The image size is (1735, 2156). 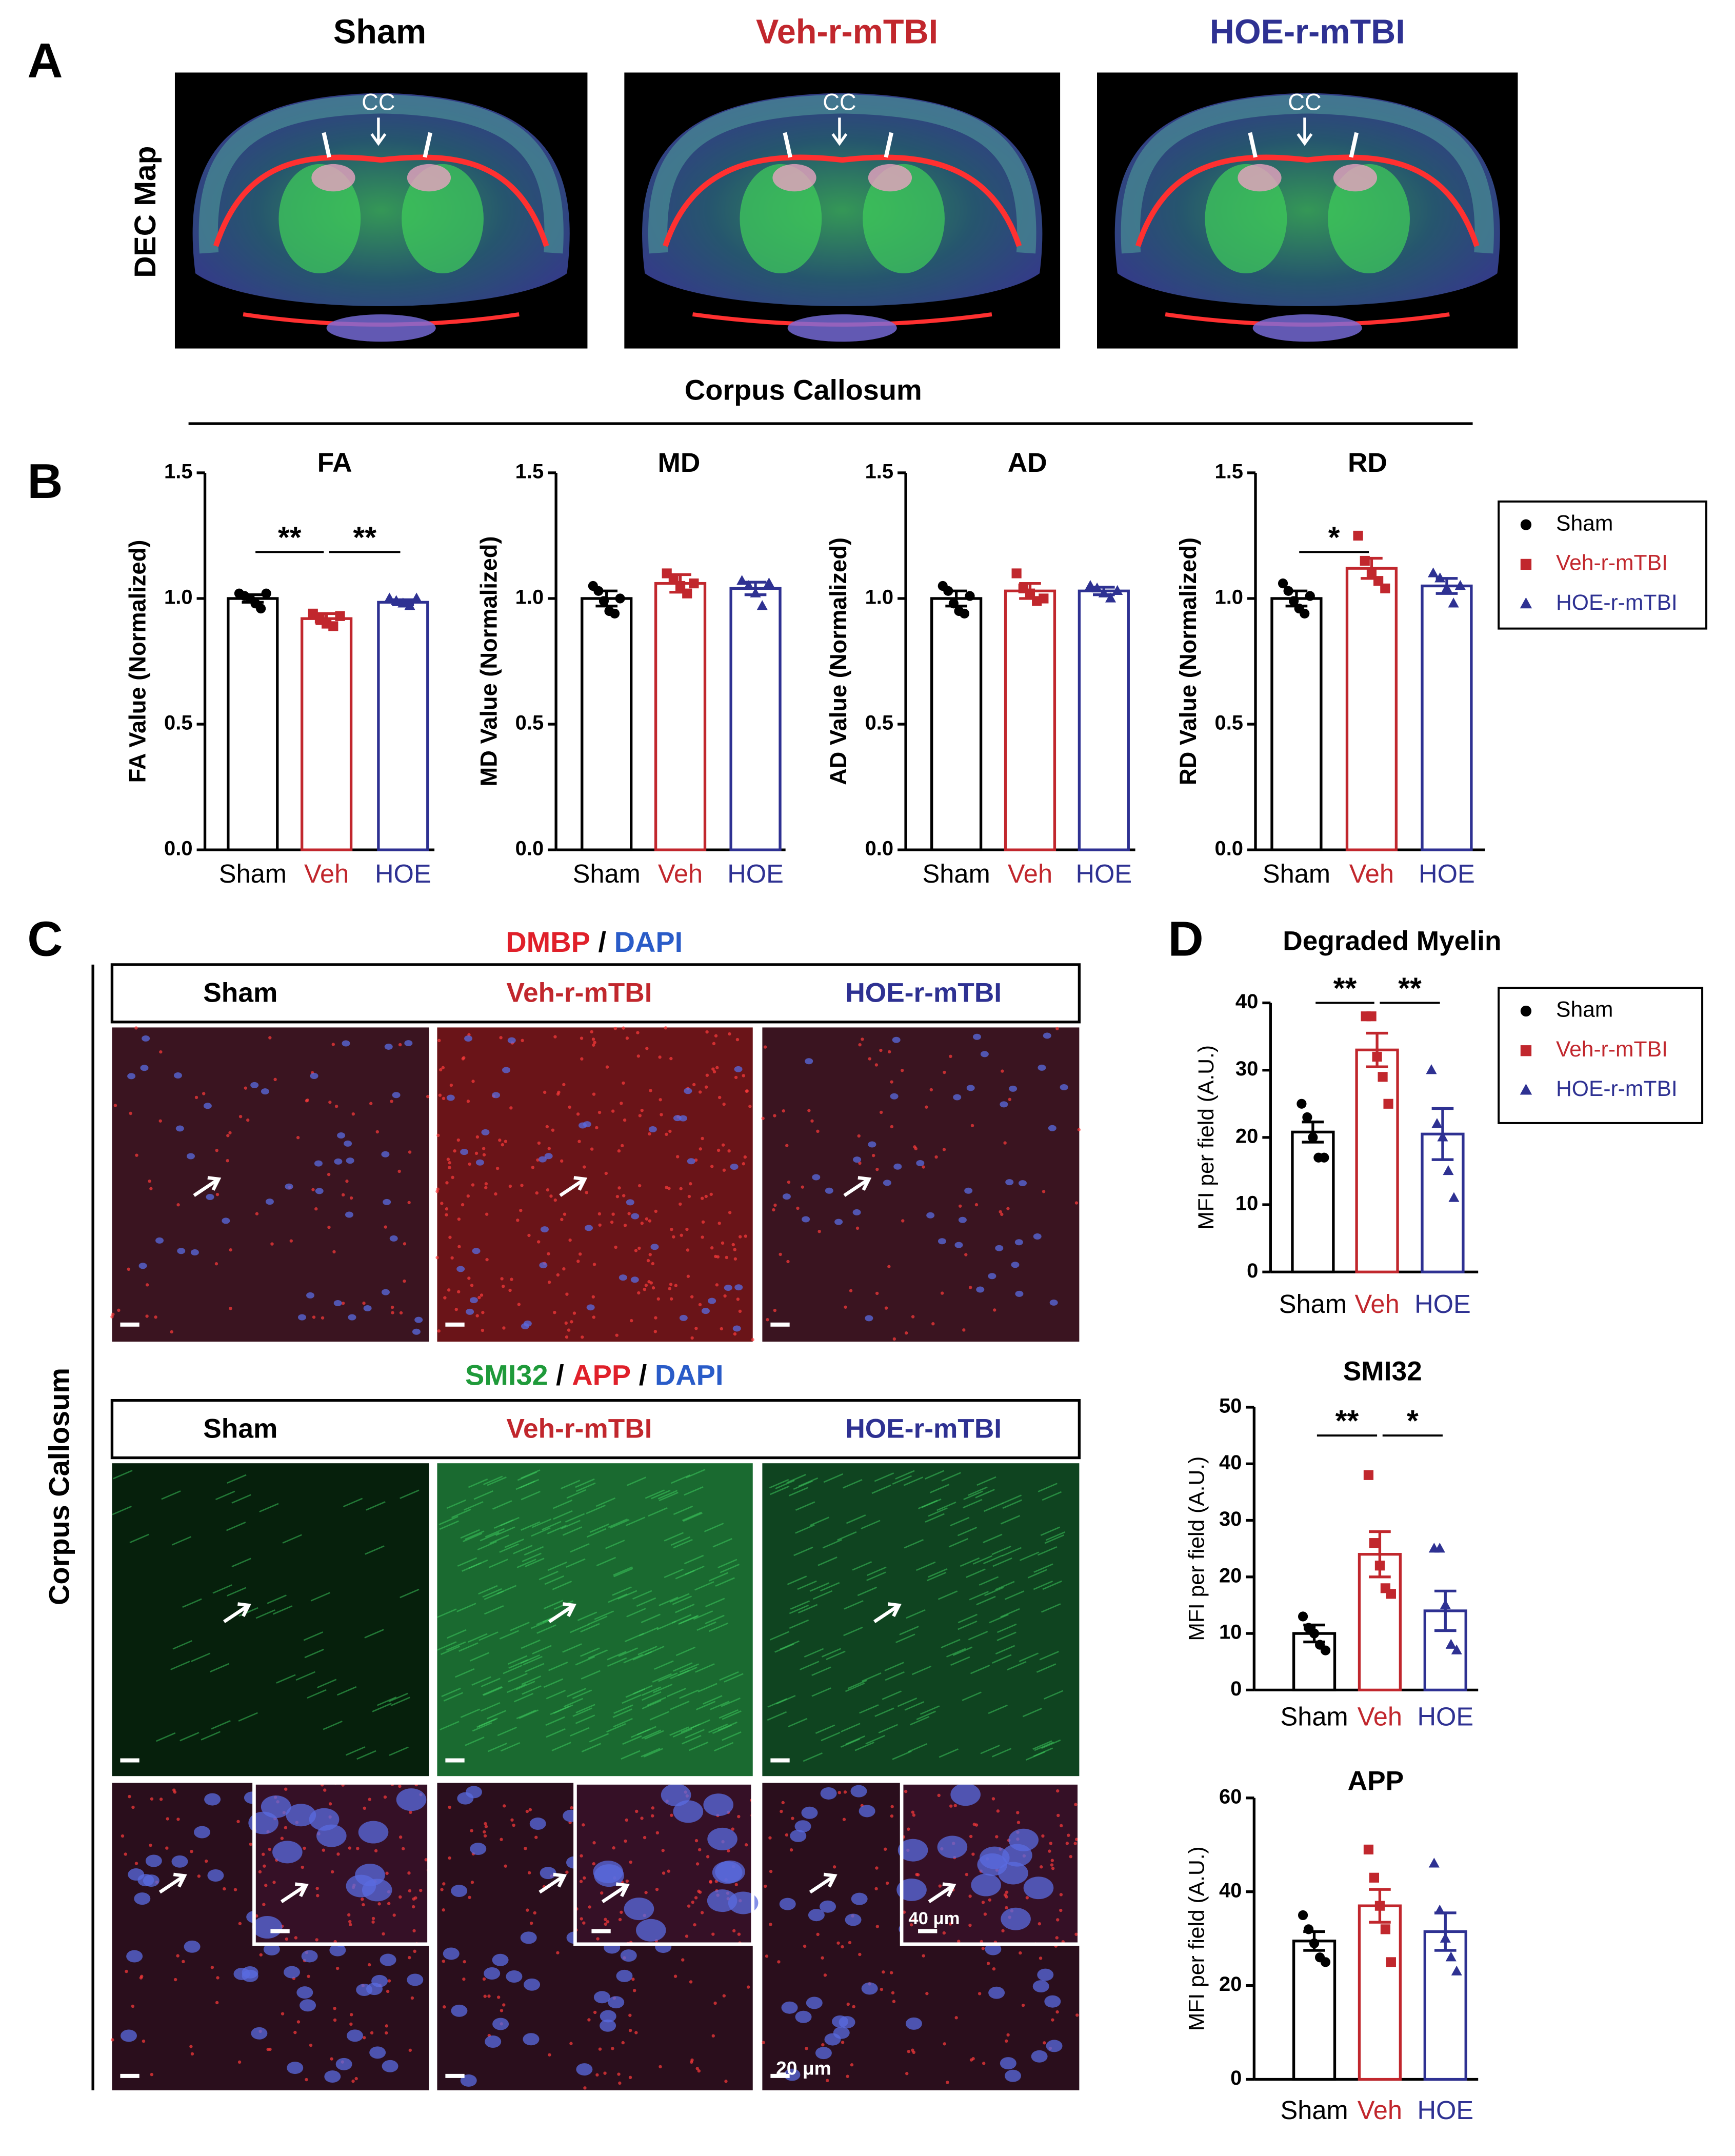 What do you see at coordinates (607, 724) in the screenshot?
I see `bar` at bounding box center [607, 724].